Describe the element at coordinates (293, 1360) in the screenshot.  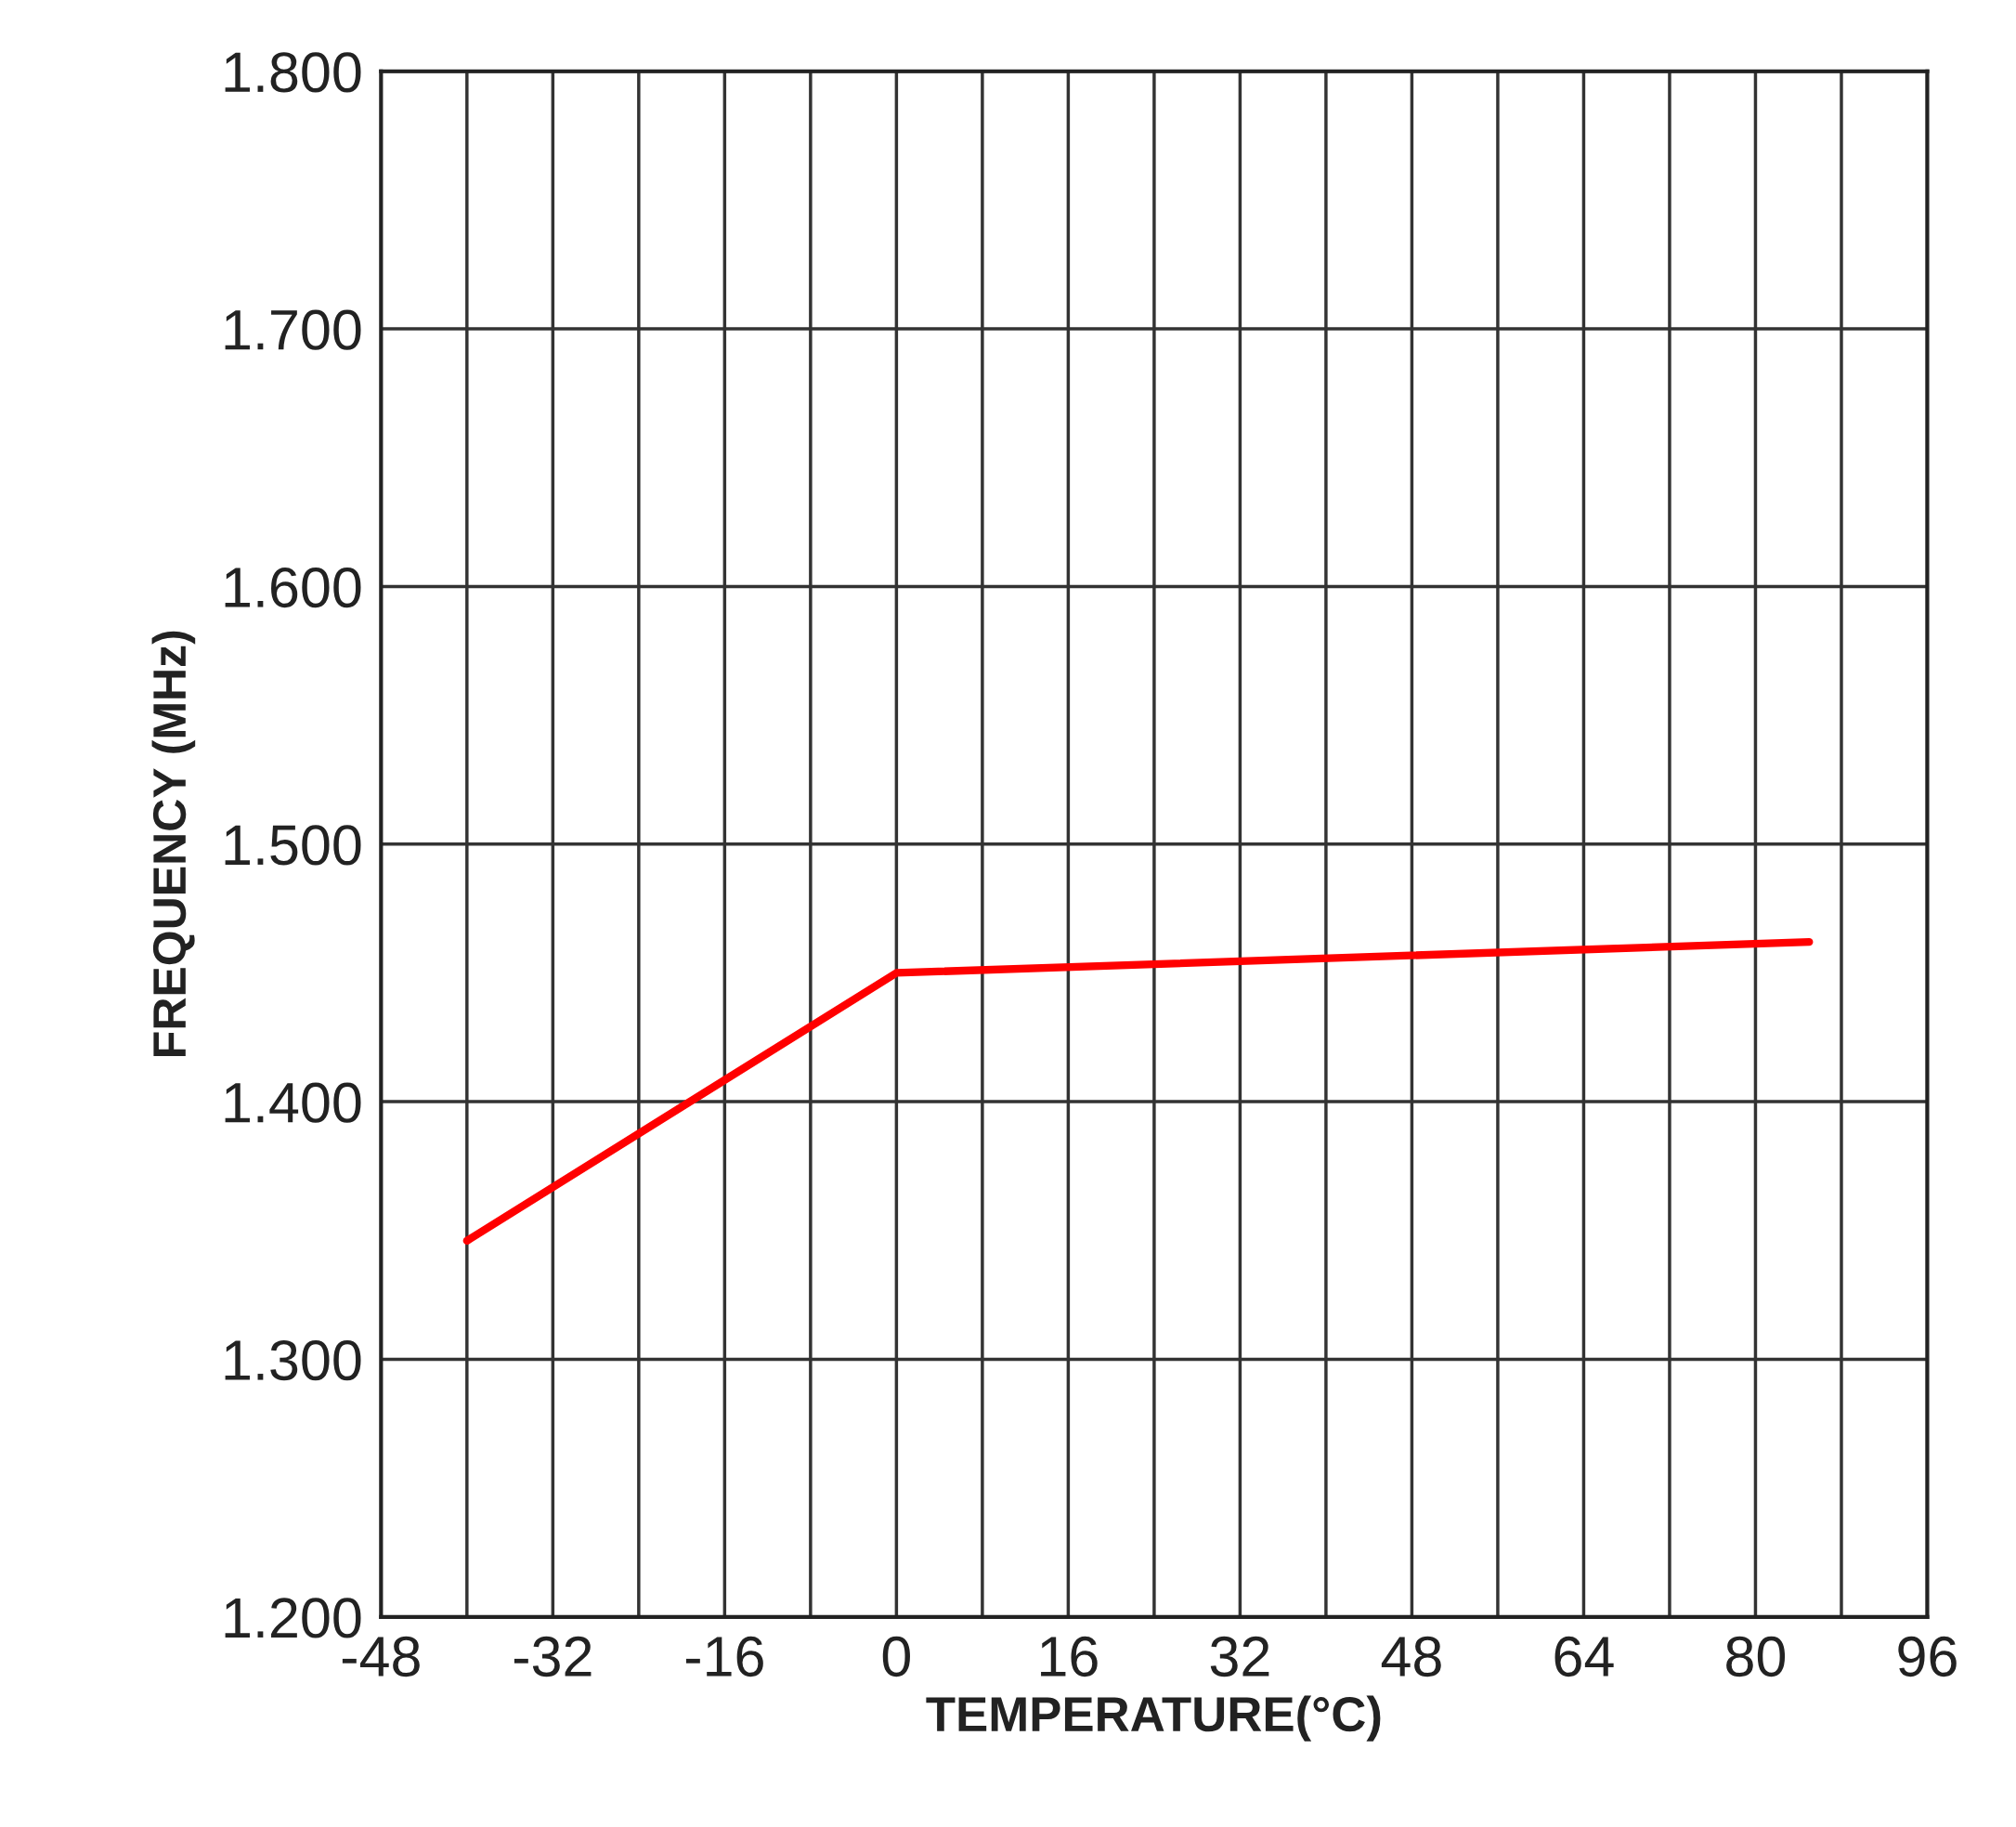
I see `y-tick-label: 1.300` at that location.